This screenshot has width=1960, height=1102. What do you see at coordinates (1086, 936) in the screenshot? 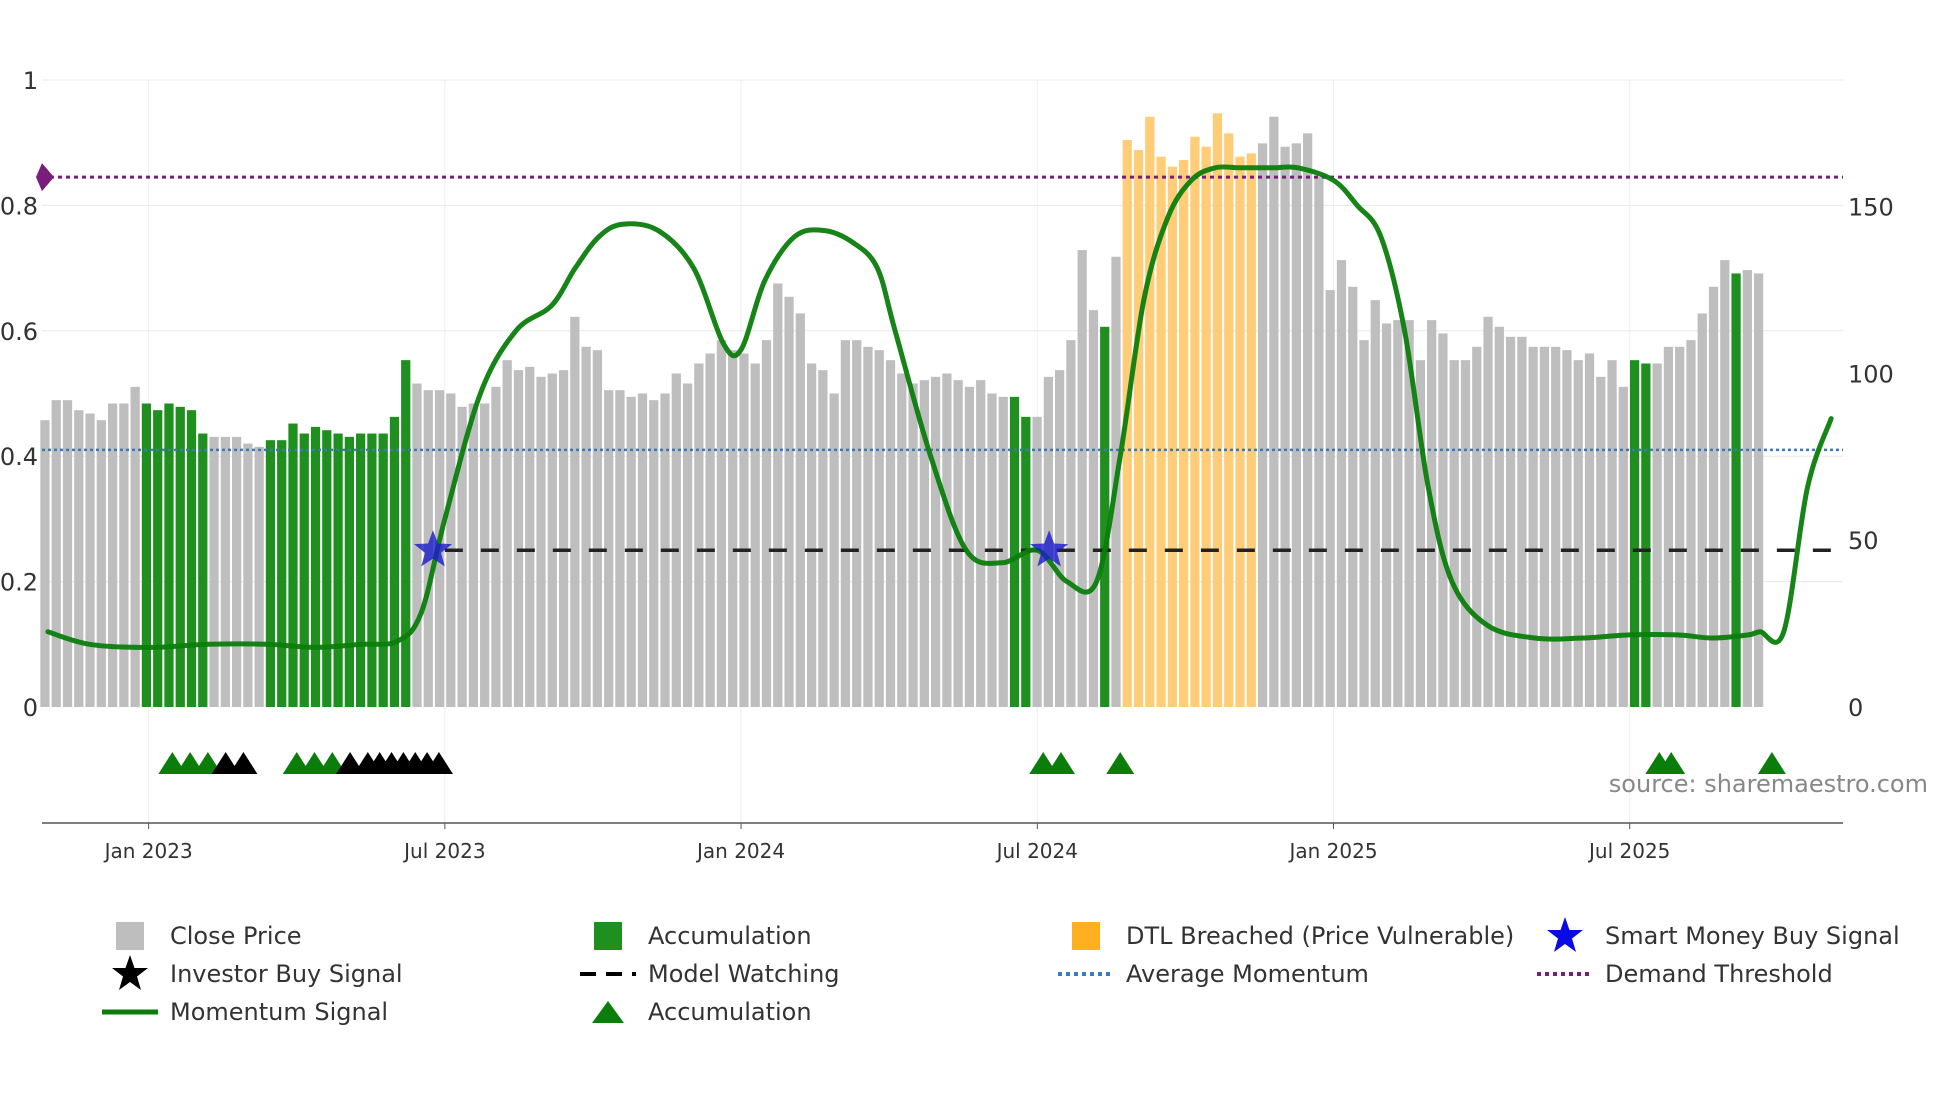
I see `orange-square-icon` at bounding box center [1086, 936].